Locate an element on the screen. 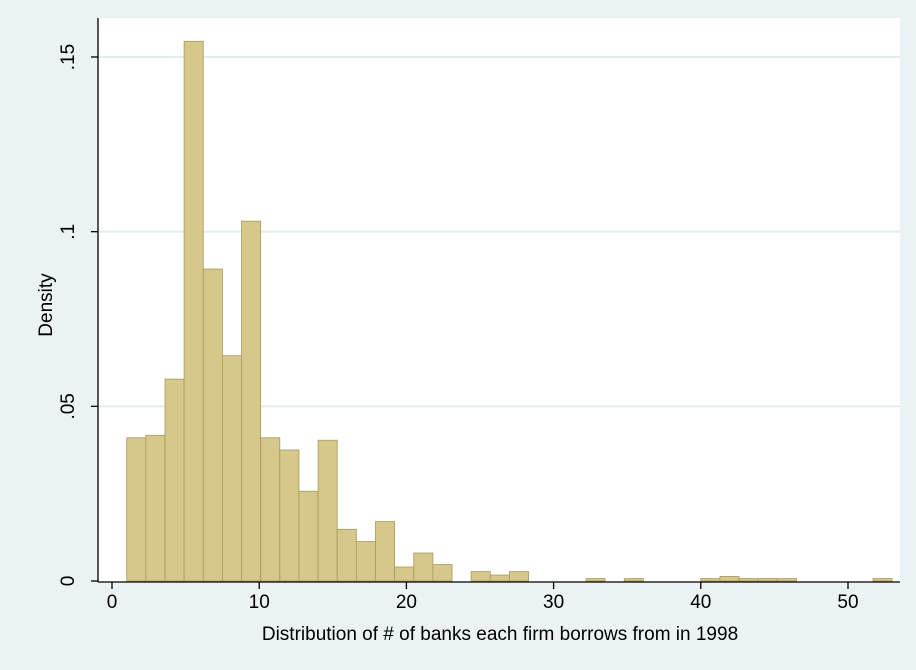 Image resolution: width=916 pixels, height=670 pixels. x-tick-label: 50 is located at coordinates (847, 602).